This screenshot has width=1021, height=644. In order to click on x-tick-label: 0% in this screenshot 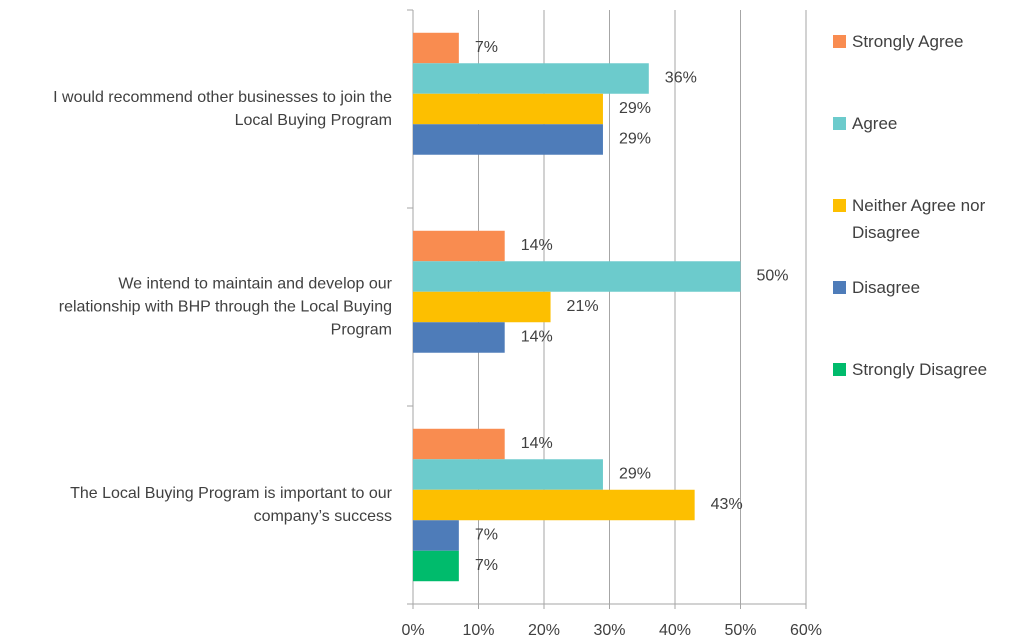, I will do `click(412, 630)`.